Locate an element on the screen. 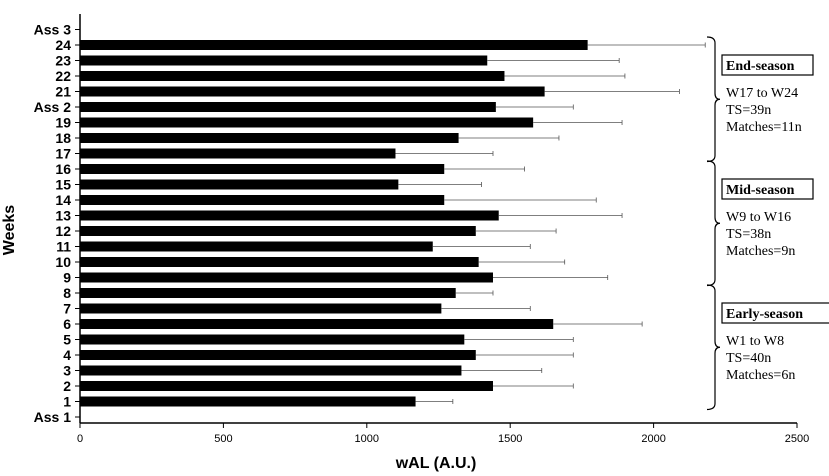  y-tick-label: 23 is located at coordinates (63, 61).